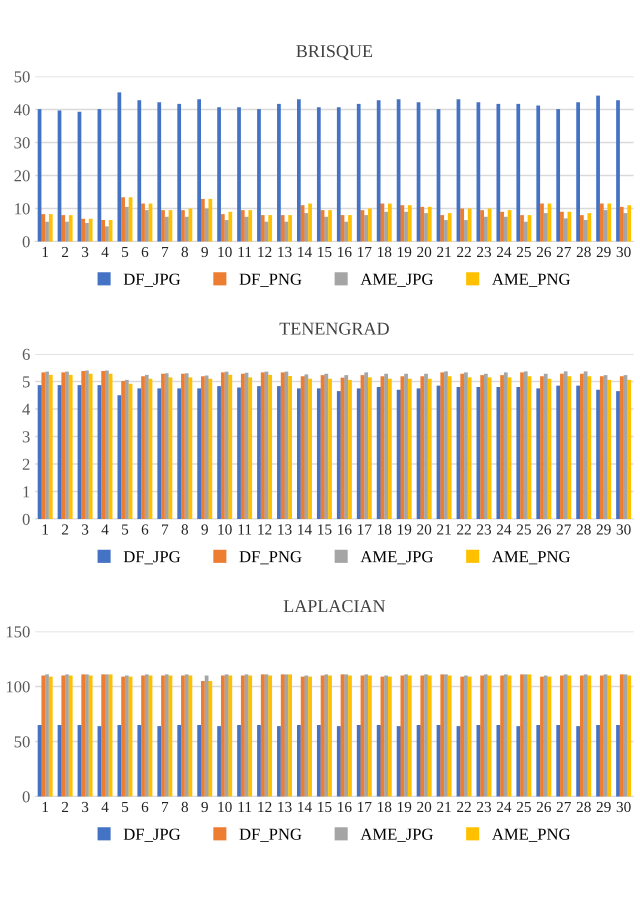 This screenshot has height=900, width=640. I want to click on x-tick-label: 18, so click(385, 252).